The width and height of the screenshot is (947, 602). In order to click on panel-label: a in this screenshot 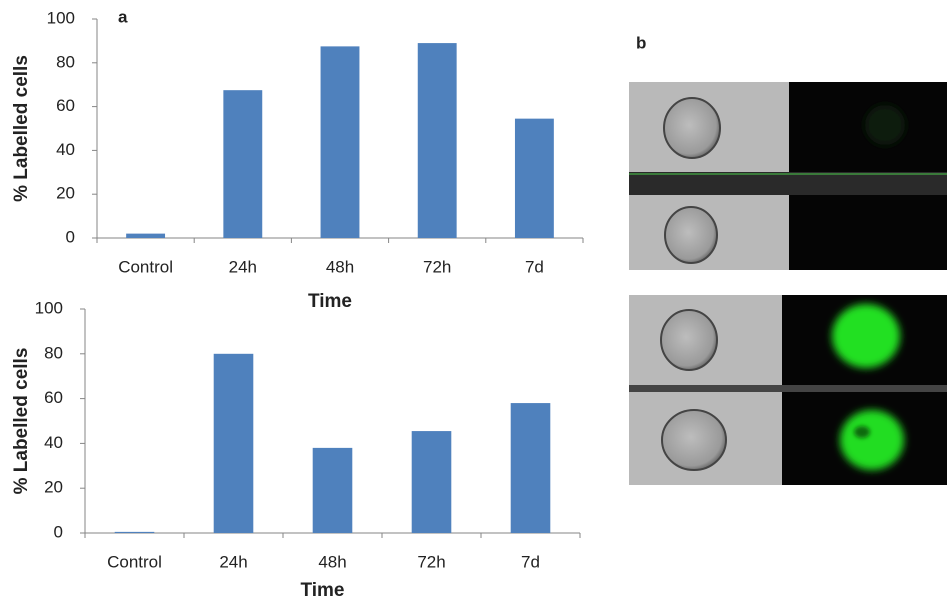, I will do `click(123, 16)`.